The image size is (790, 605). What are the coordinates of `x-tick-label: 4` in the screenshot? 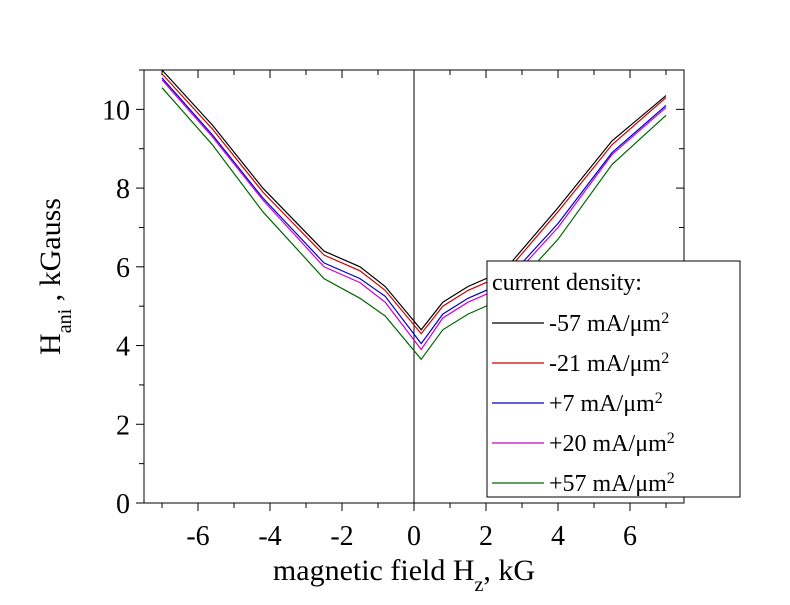 It's located at (558, 536).